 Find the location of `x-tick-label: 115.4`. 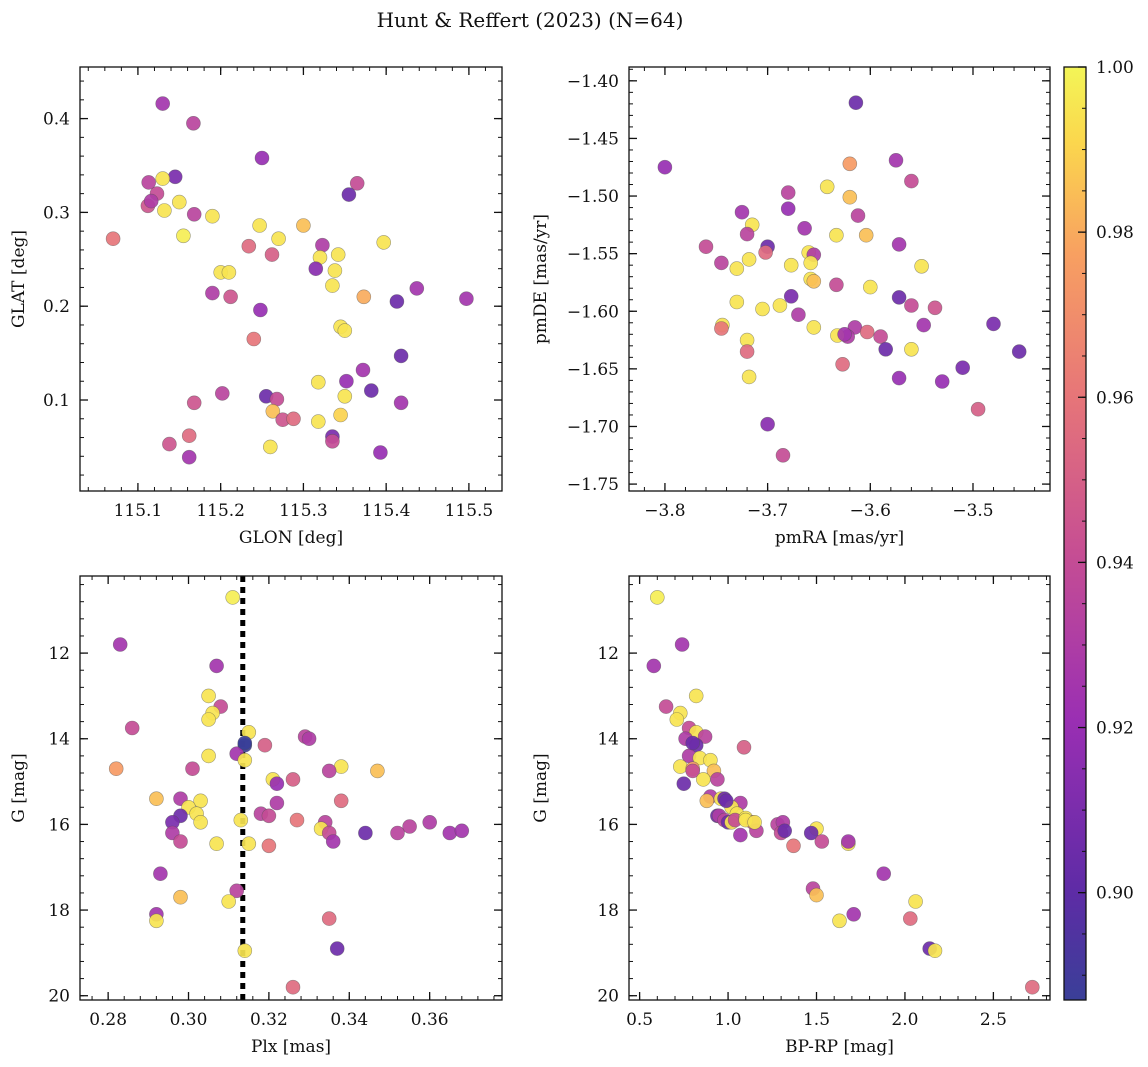

x-tick-label: 115.4 is located at coordinates (386, 511).